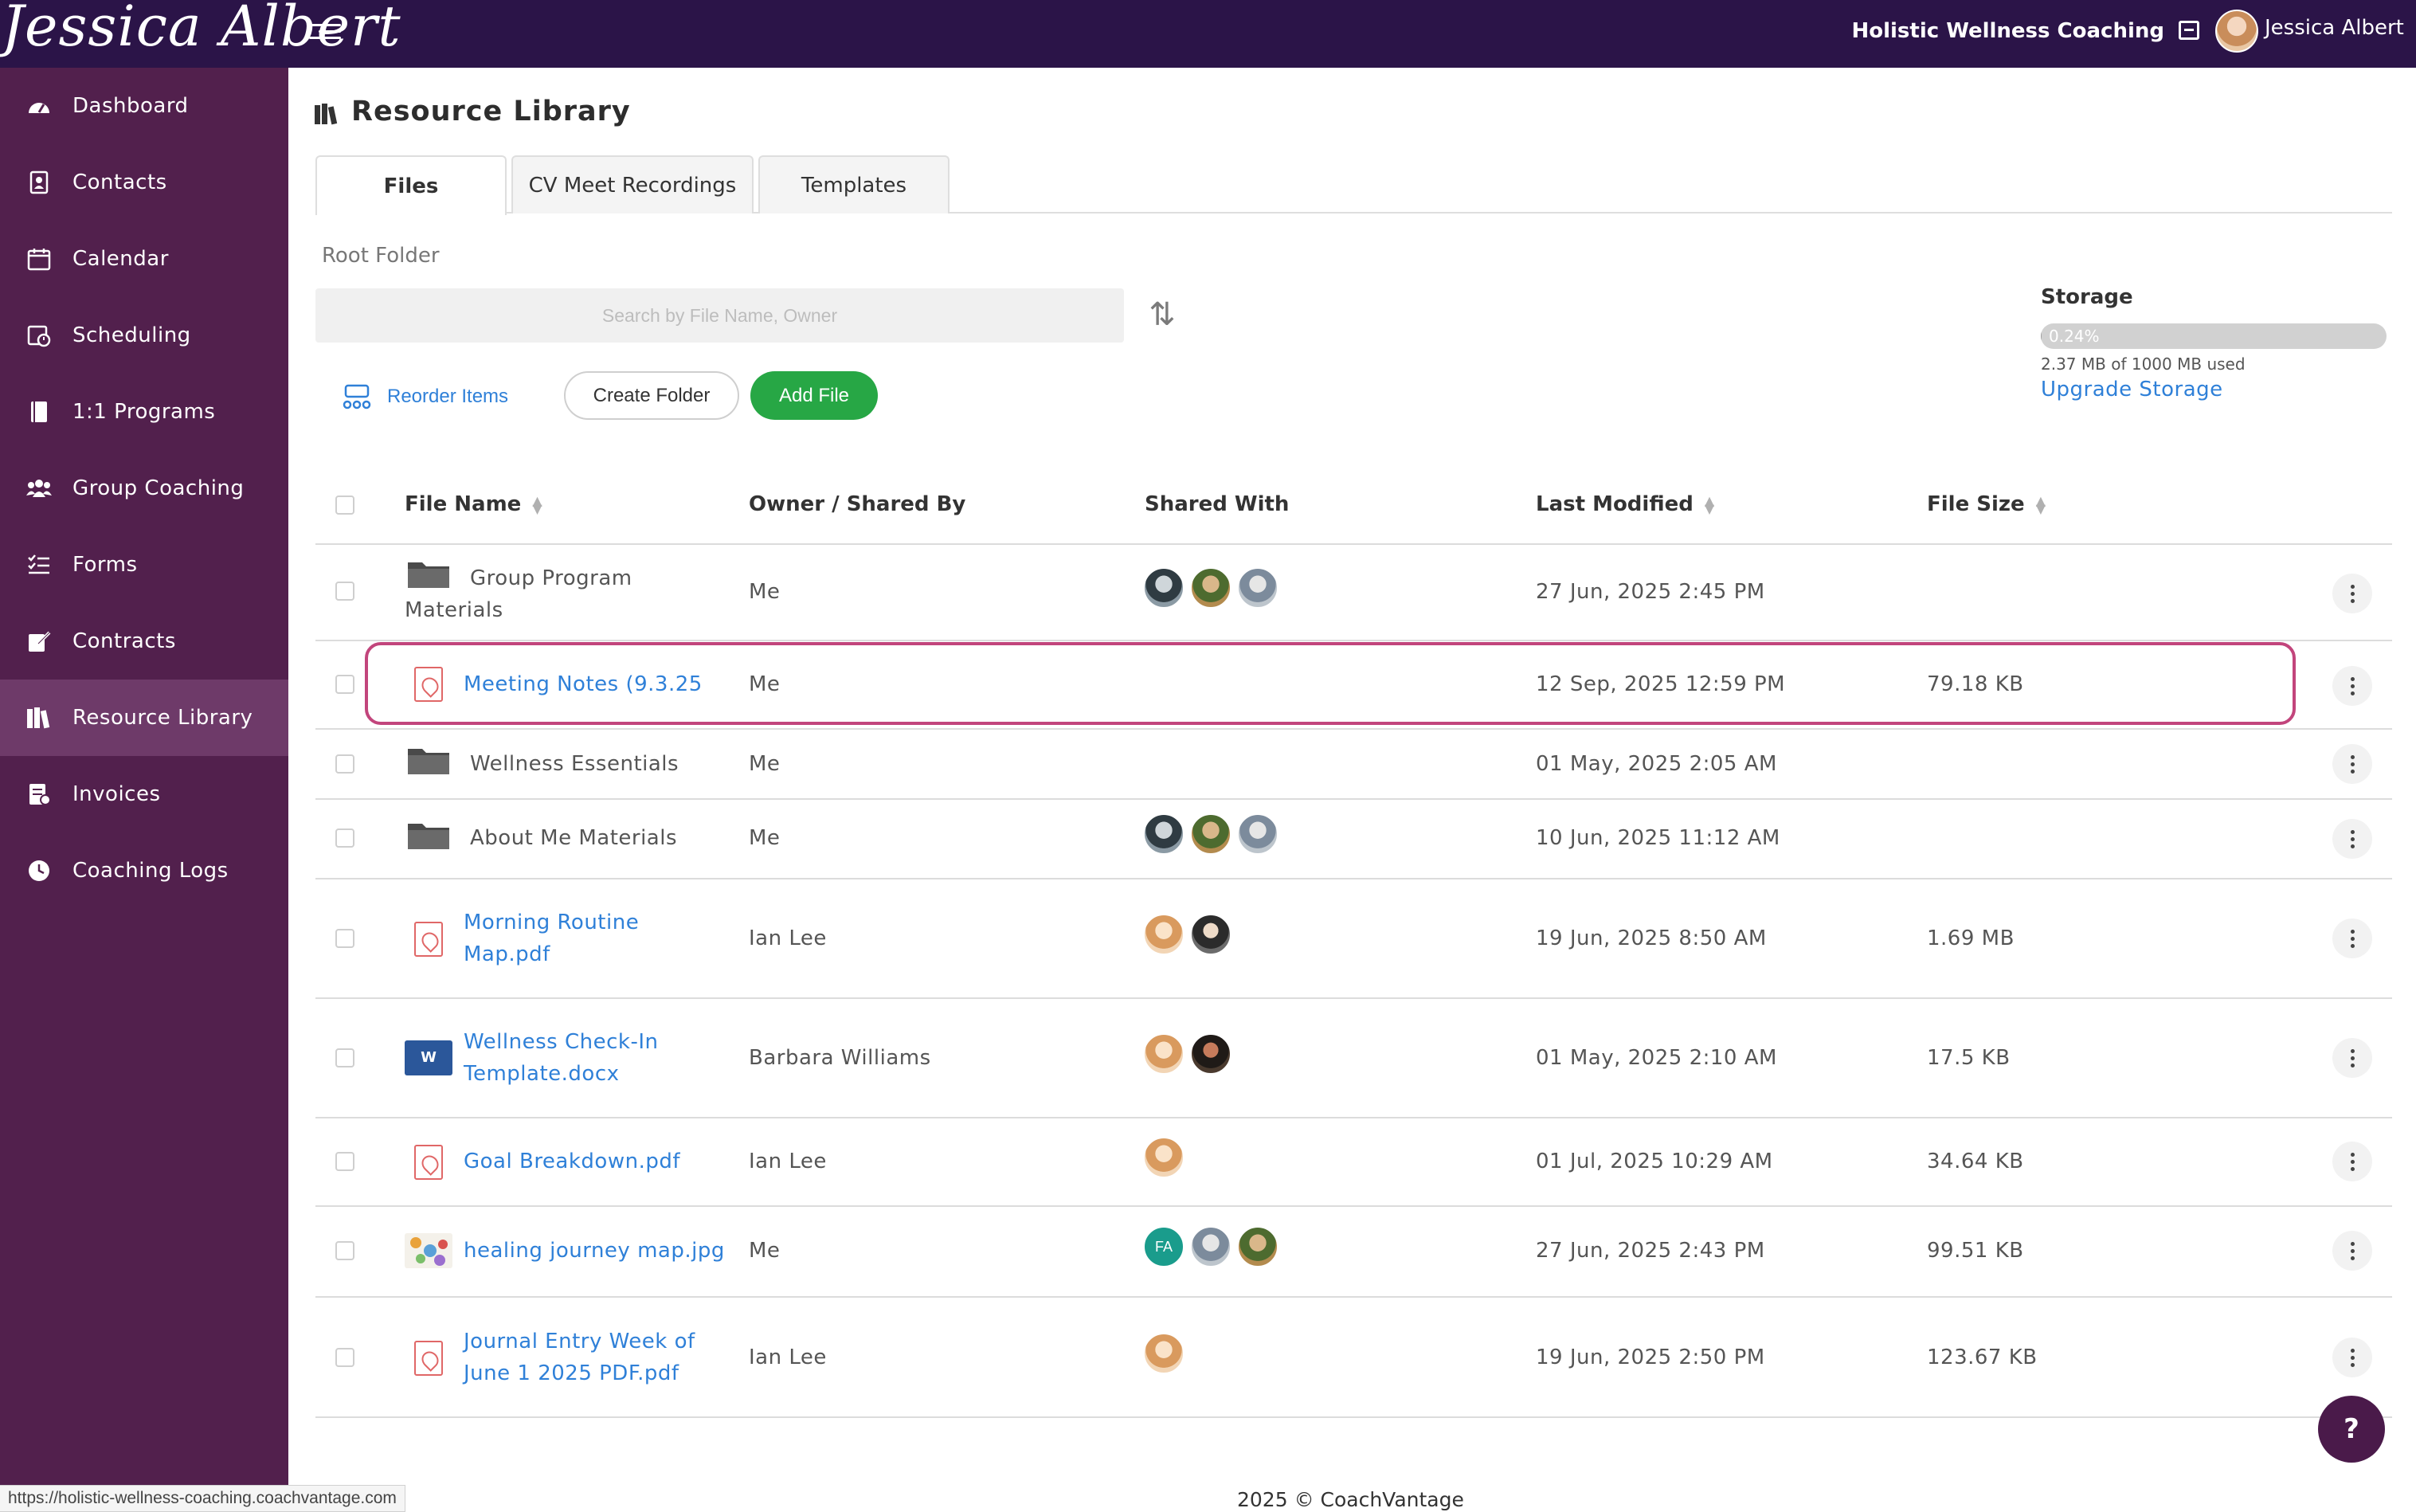 The width and height of the screenshot is (2416, 1512). I want to click on file-name: Wellness Essentials, so click(574, 764).